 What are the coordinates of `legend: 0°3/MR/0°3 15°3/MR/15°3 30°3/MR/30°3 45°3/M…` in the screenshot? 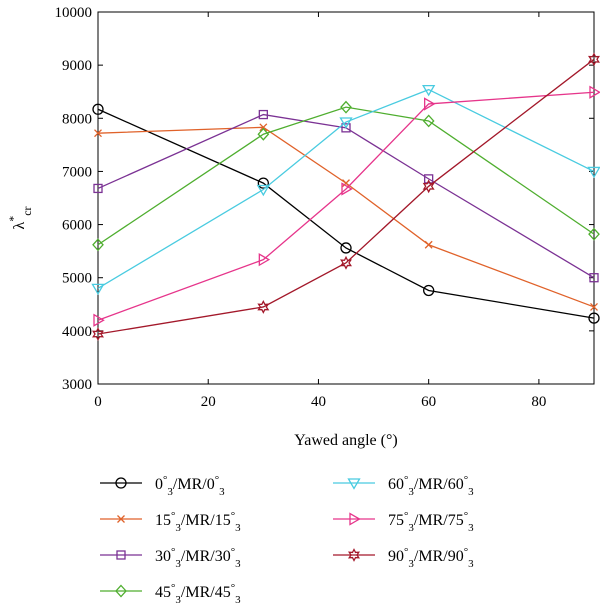 It's located at (287, 539).